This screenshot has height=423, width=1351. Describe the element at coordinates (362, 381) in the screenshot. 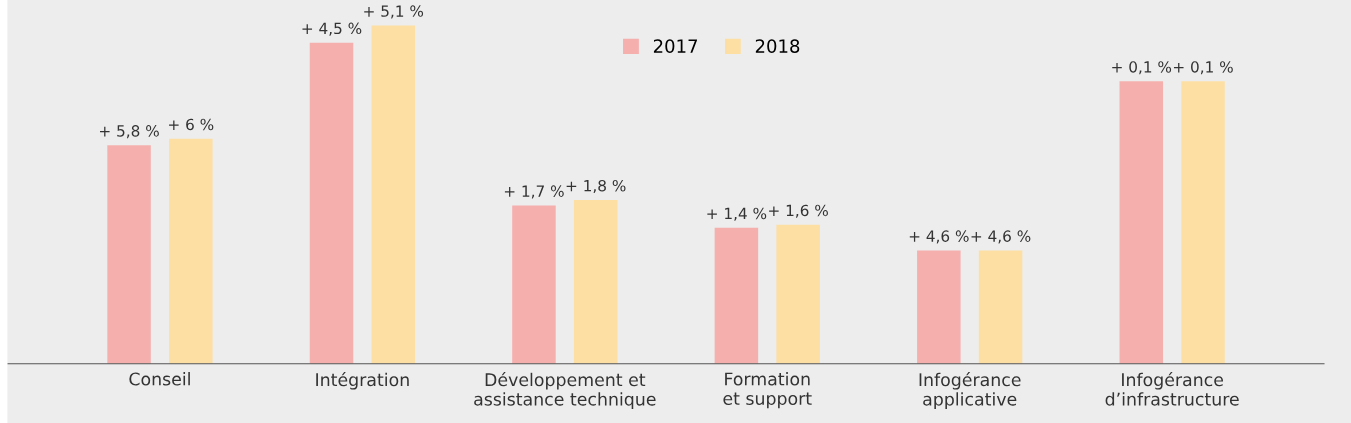

I see `x-tick-label: Intégration` at that location.